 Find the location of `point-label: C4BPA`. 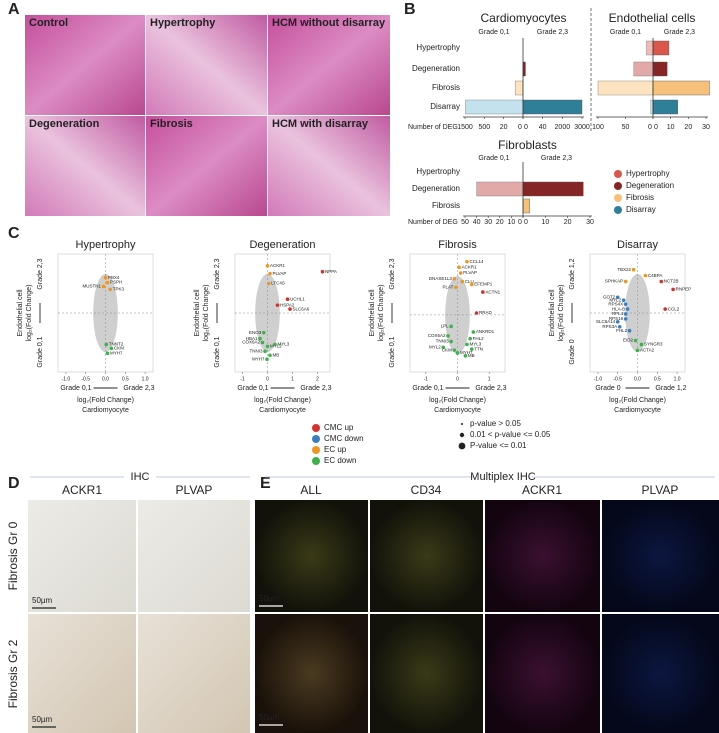

point-label: C4BPA is located at coordinates (655, 275).